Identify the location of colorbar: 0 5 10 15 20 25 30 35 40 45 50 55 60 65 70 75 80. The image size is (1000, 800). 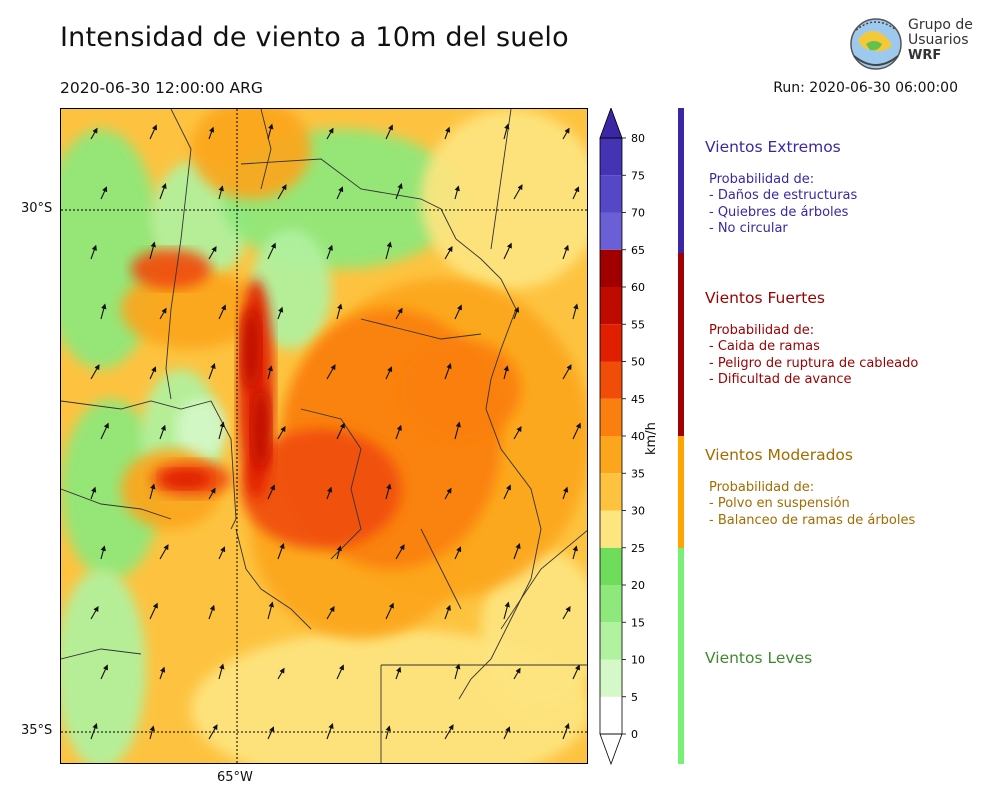
(639, 437).